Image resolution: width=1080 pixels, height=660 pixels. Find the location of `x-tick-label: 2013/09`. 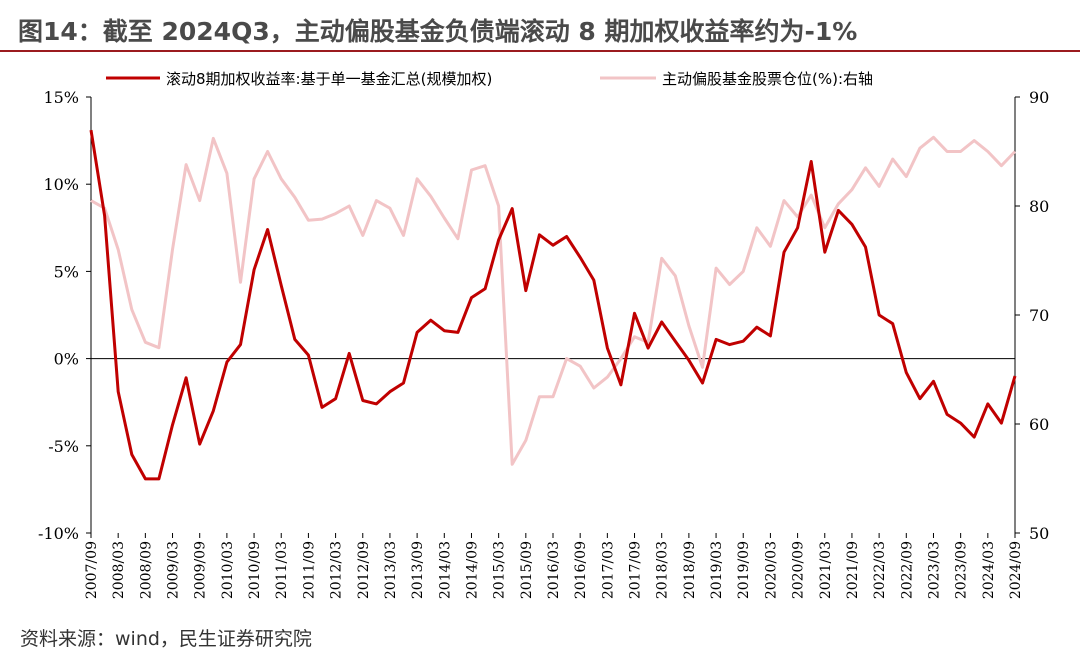

x-tick-label: 2013/09 is located at coordinates (418, 570).